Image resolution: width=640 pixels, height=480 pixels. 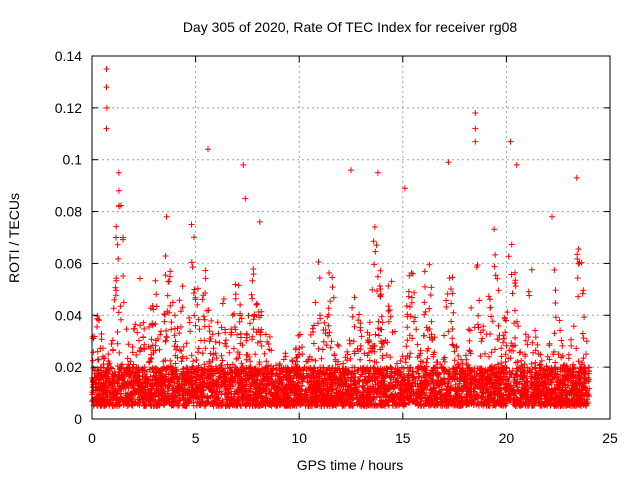 What do you see at coordinates (403, 438) in the screenshot?
I see `x-tick-label: 15` at bounding box center [403, 438].